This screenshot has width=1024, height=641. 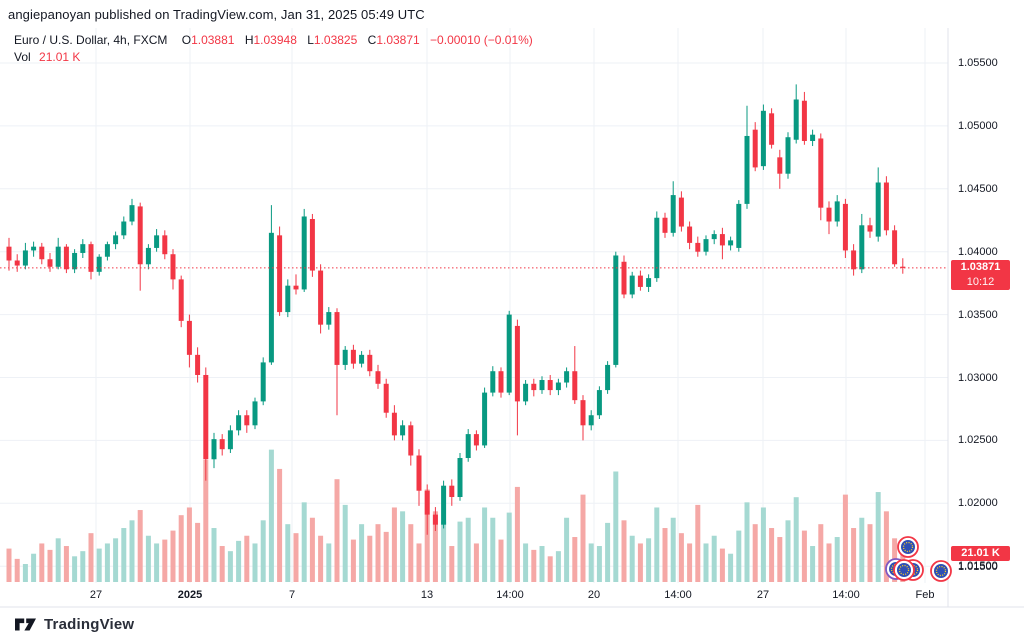 I want to click on volume-label: Vol, so click(x=22, y=57).